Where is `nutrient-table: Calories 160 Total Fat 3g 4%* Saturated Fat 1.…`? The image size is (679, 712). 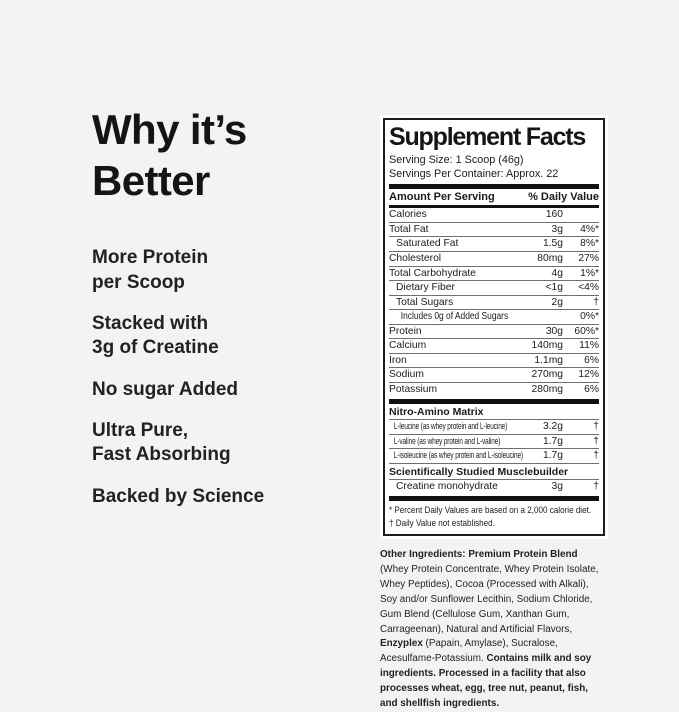
nutrient-table: Calories 160 Total Fat 3g 4%* Saturated Fat 1.… is located at coordinates (494, 350).